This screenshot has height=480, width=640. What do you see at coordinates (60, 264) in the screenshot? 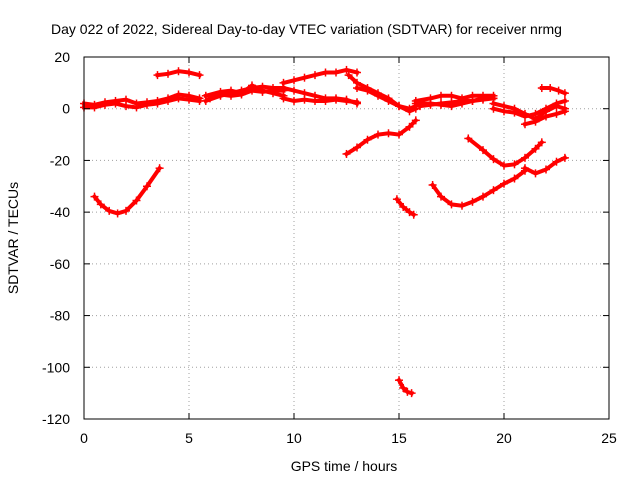
I see `y-tick-label: -60` at bounding box center [60, 264].